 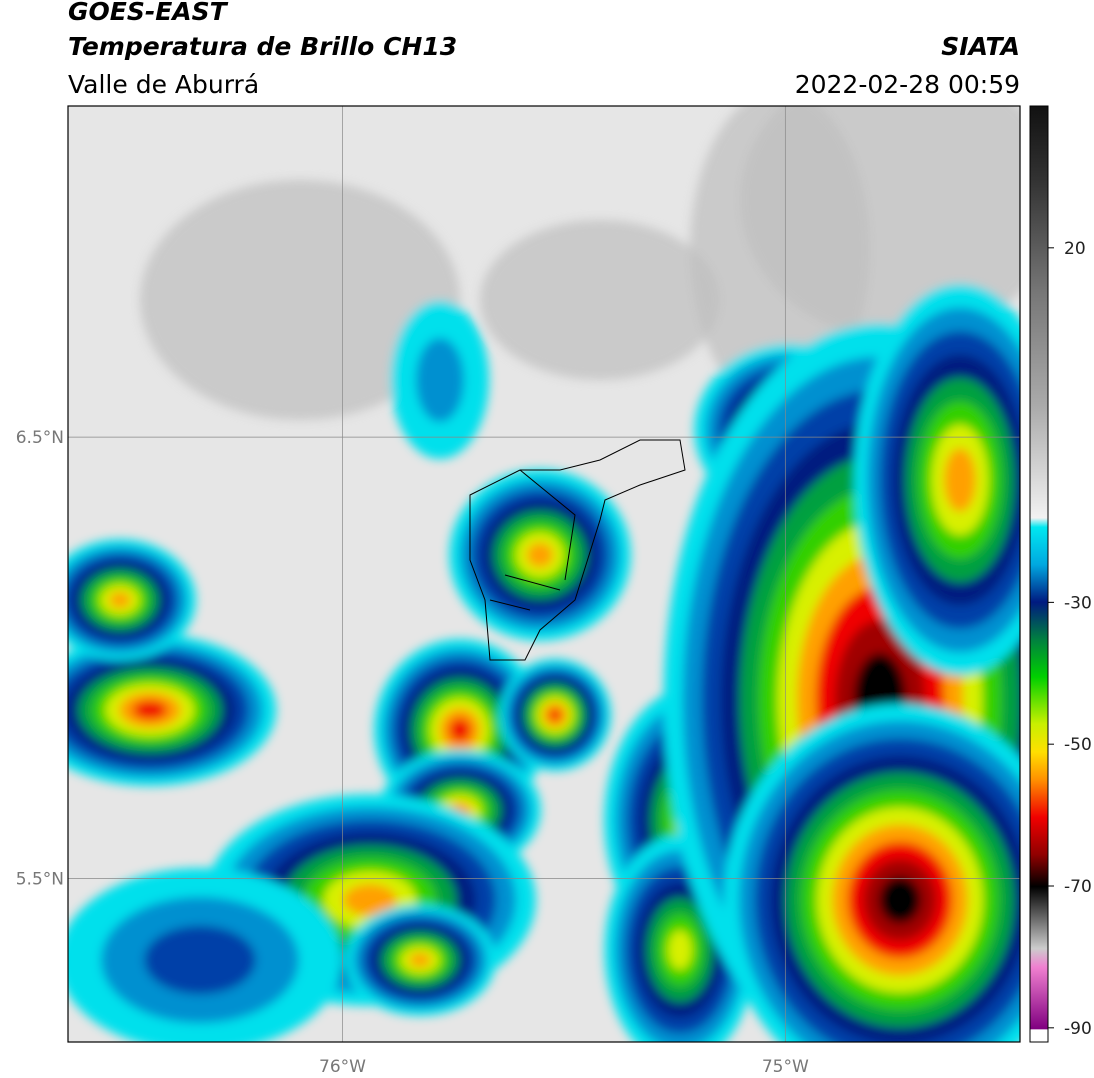 What do you see at coordinates (342, 1067) in the screenshot?
I see `lon-label: 76°W` at bounding box center [342, 1067].